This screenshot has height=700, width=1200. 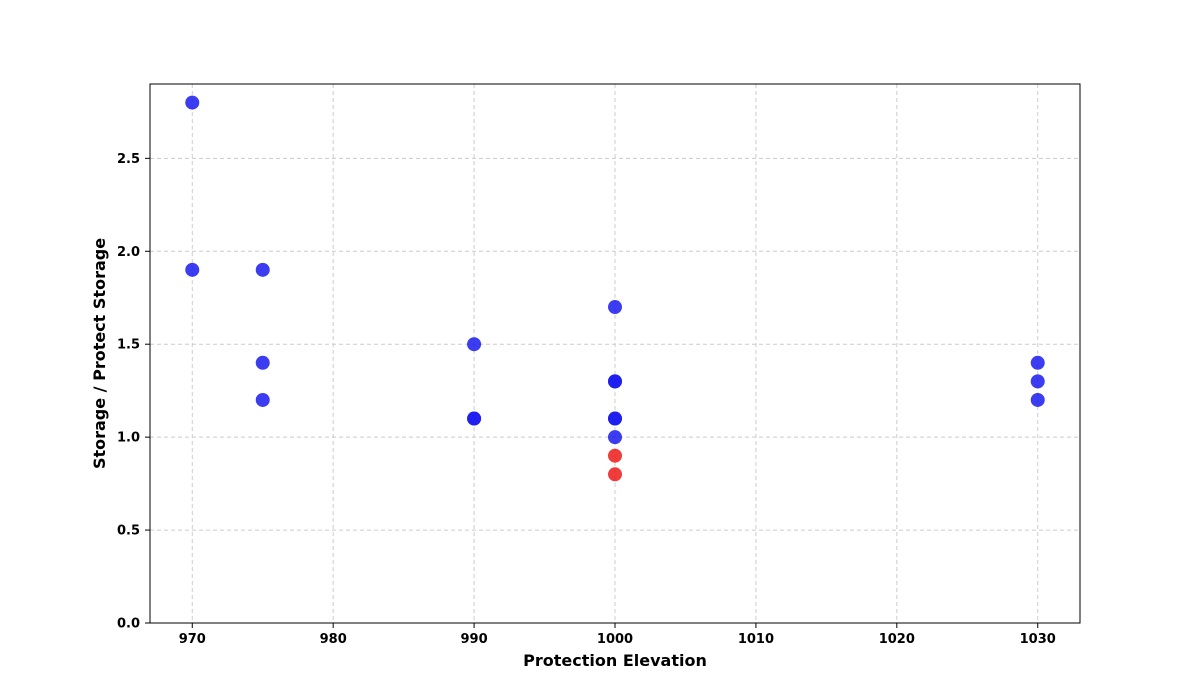 I want to click on y-tick-label: 0.0, so click(x=128, y=624).